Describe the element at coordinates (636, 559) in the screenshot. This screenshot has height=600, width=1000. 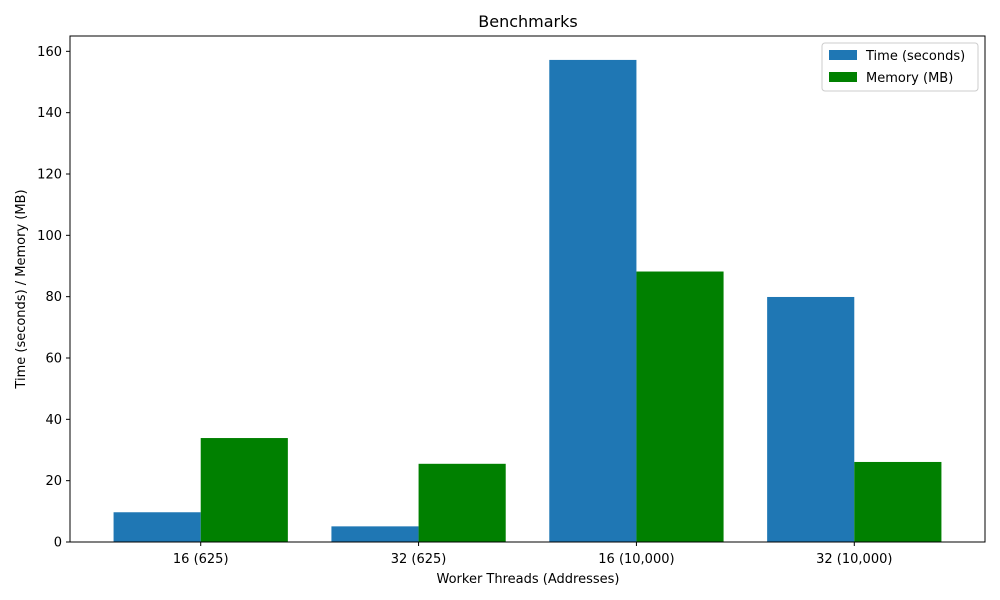
I see `x-tick-label: 16 (10,000)` at that location.